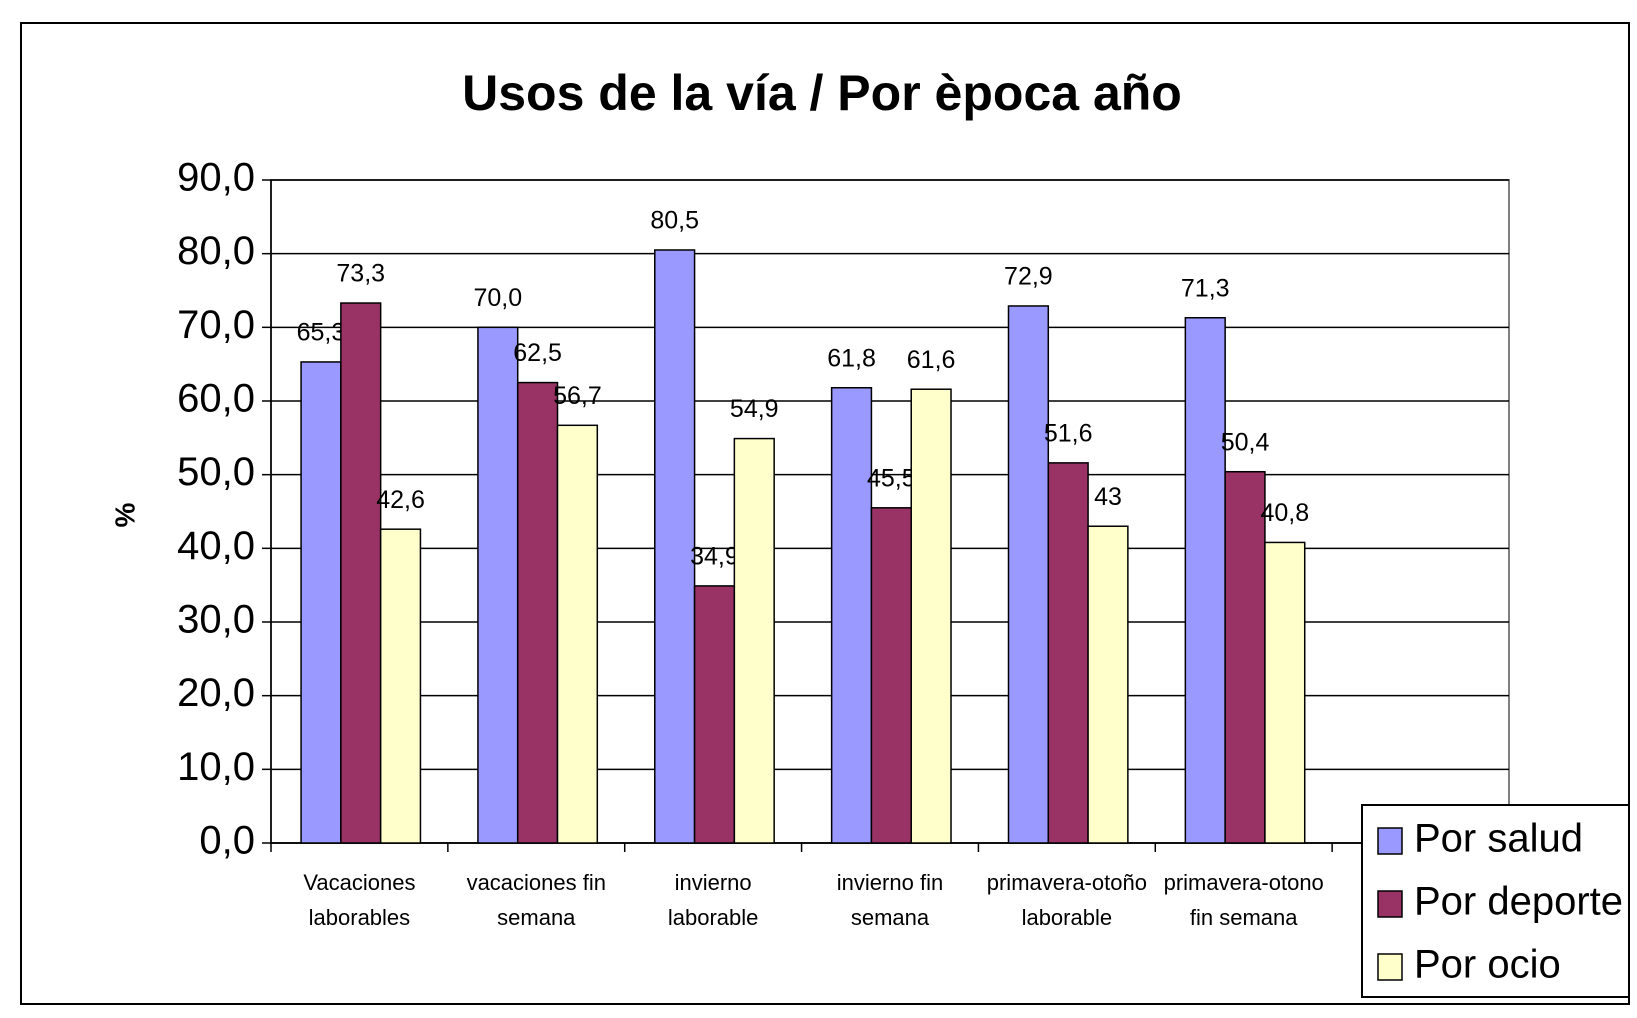 This screenshot has height=1018, width=1637. What do you see at coordinates (822, 93) in the screenshot?
I see `chart-title: Usos de la vía / Por època año` at bounding box center [822, 93].